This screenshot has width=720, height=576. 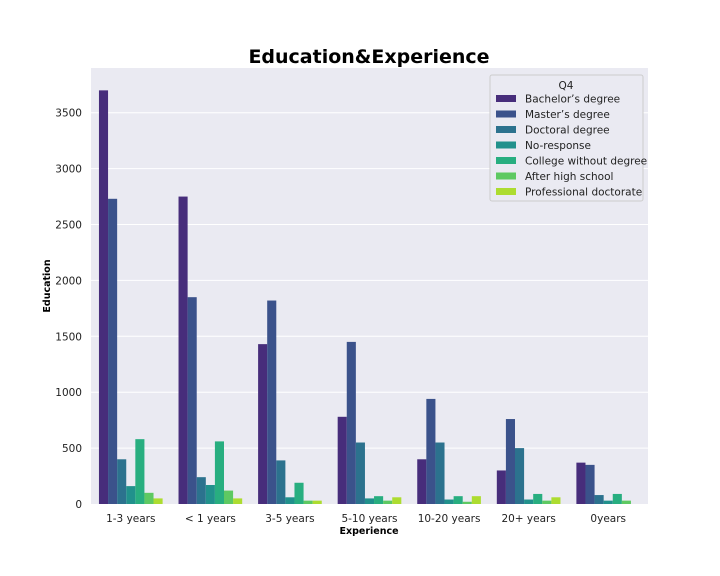 What do you see at coordinates (68, 393) in the screenshot?
I see `y-tick-label: 1000` at bounding box center [68, 393].